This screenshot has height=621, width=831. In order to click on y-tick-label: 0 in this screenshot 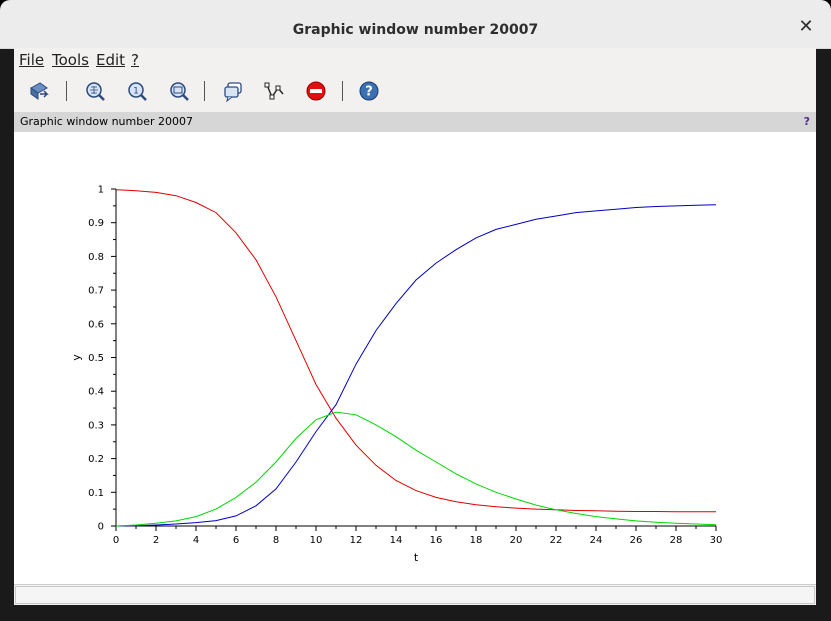, I will do `click(101, 527)`.